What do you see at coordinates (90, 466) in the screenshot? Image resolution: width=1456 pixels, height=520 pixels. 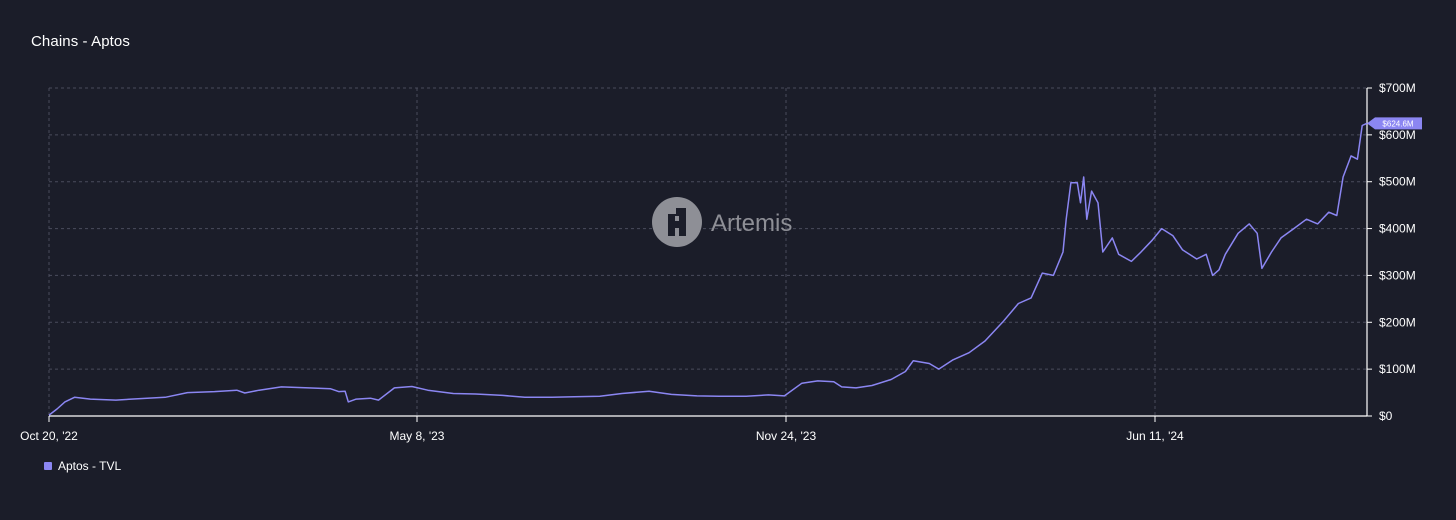 I see `legend-label: Aptos - TVL` at bounding box center [90, 466].